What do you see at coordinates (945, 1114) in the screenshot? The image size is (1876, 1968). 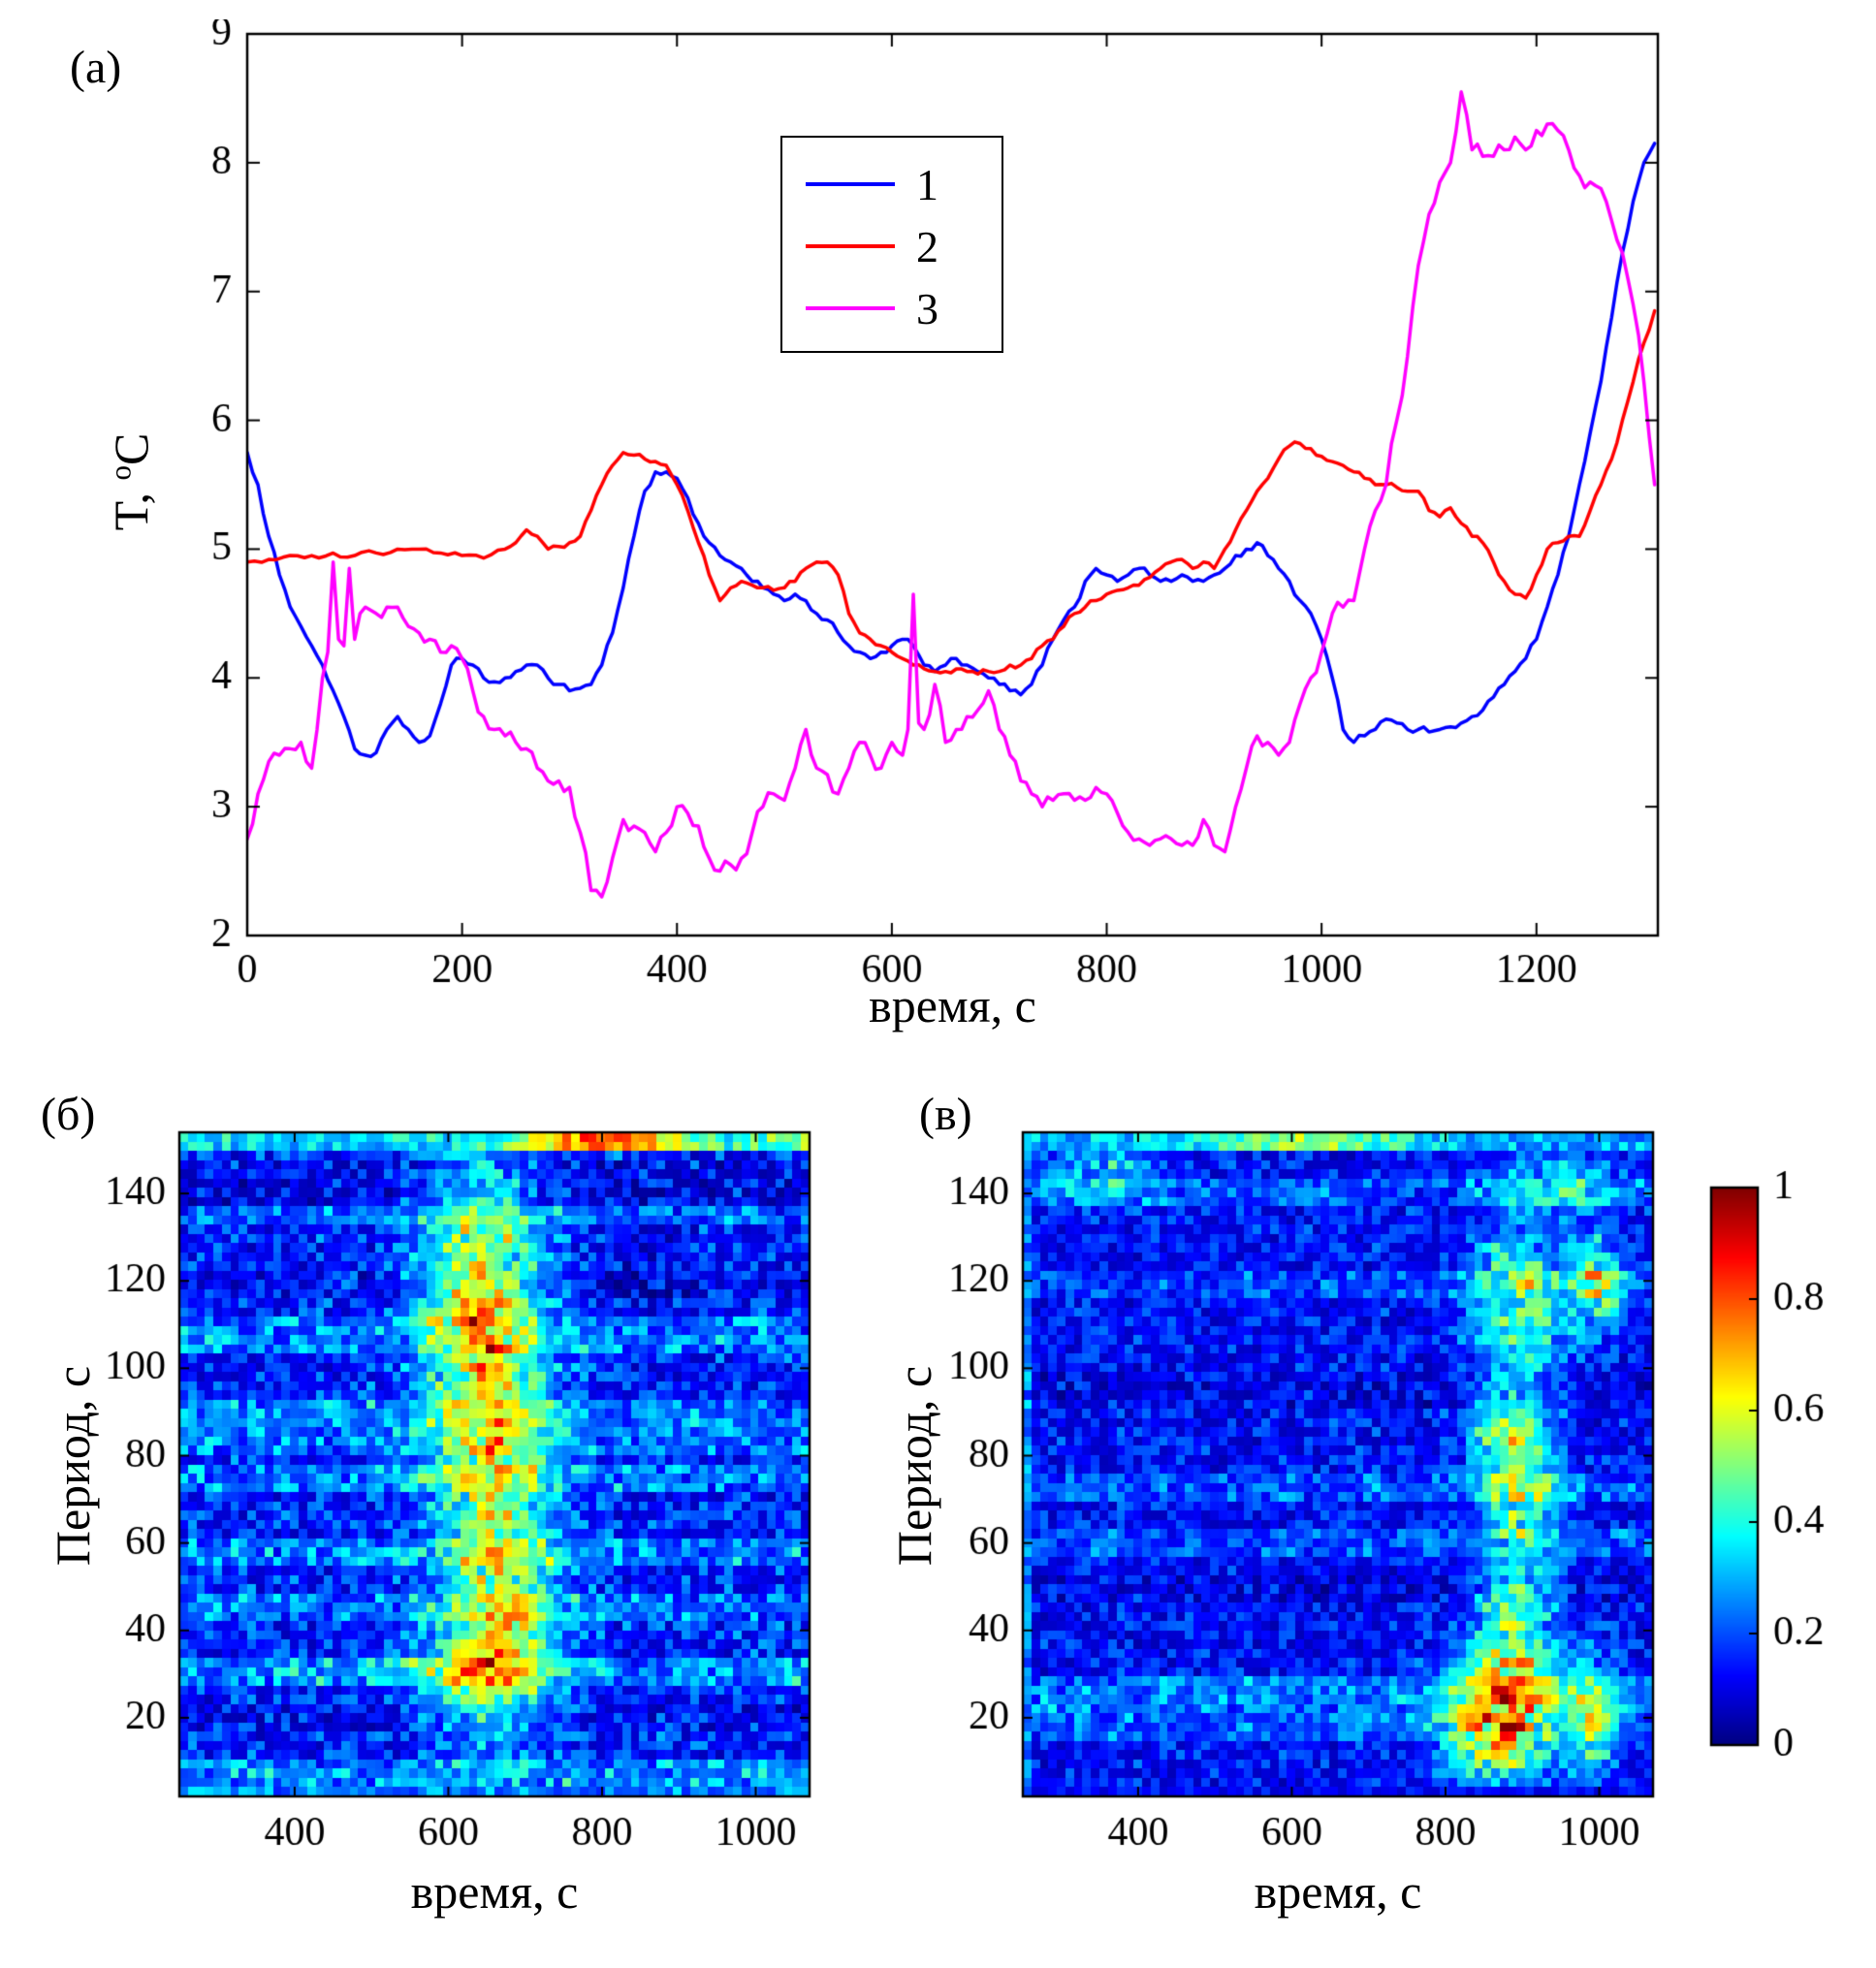 I see `panel-v-label: (в)` at bounding box center [945, 1114].